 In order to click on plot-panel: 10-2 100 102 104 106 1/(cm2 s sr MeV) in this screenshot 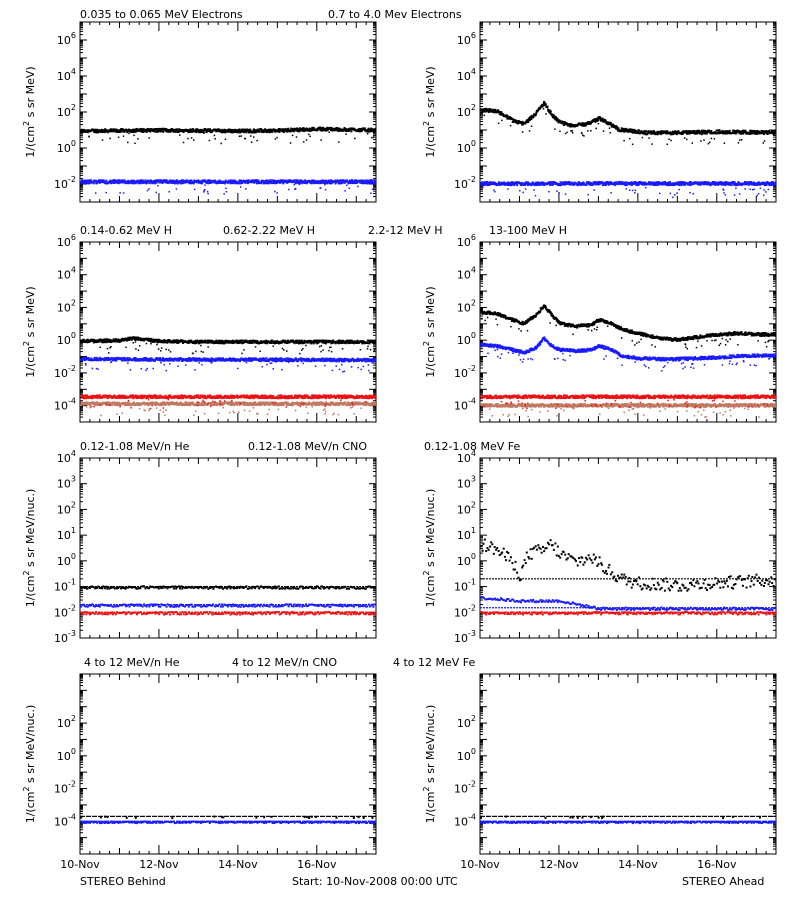, I will do `click(199, 112)`.